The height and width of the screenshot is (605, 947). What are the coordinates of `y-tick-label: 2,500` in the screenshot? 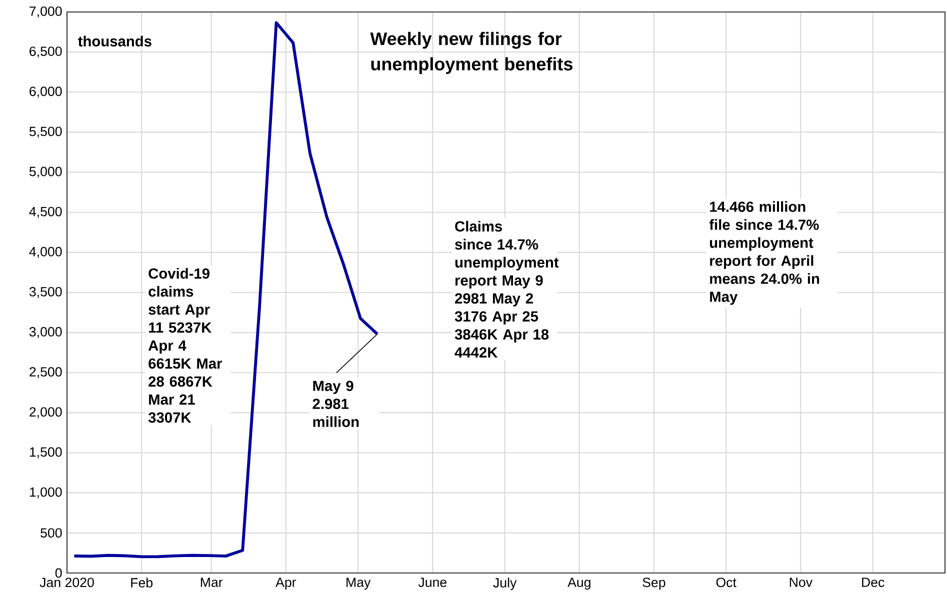 It's located at (46, 372).